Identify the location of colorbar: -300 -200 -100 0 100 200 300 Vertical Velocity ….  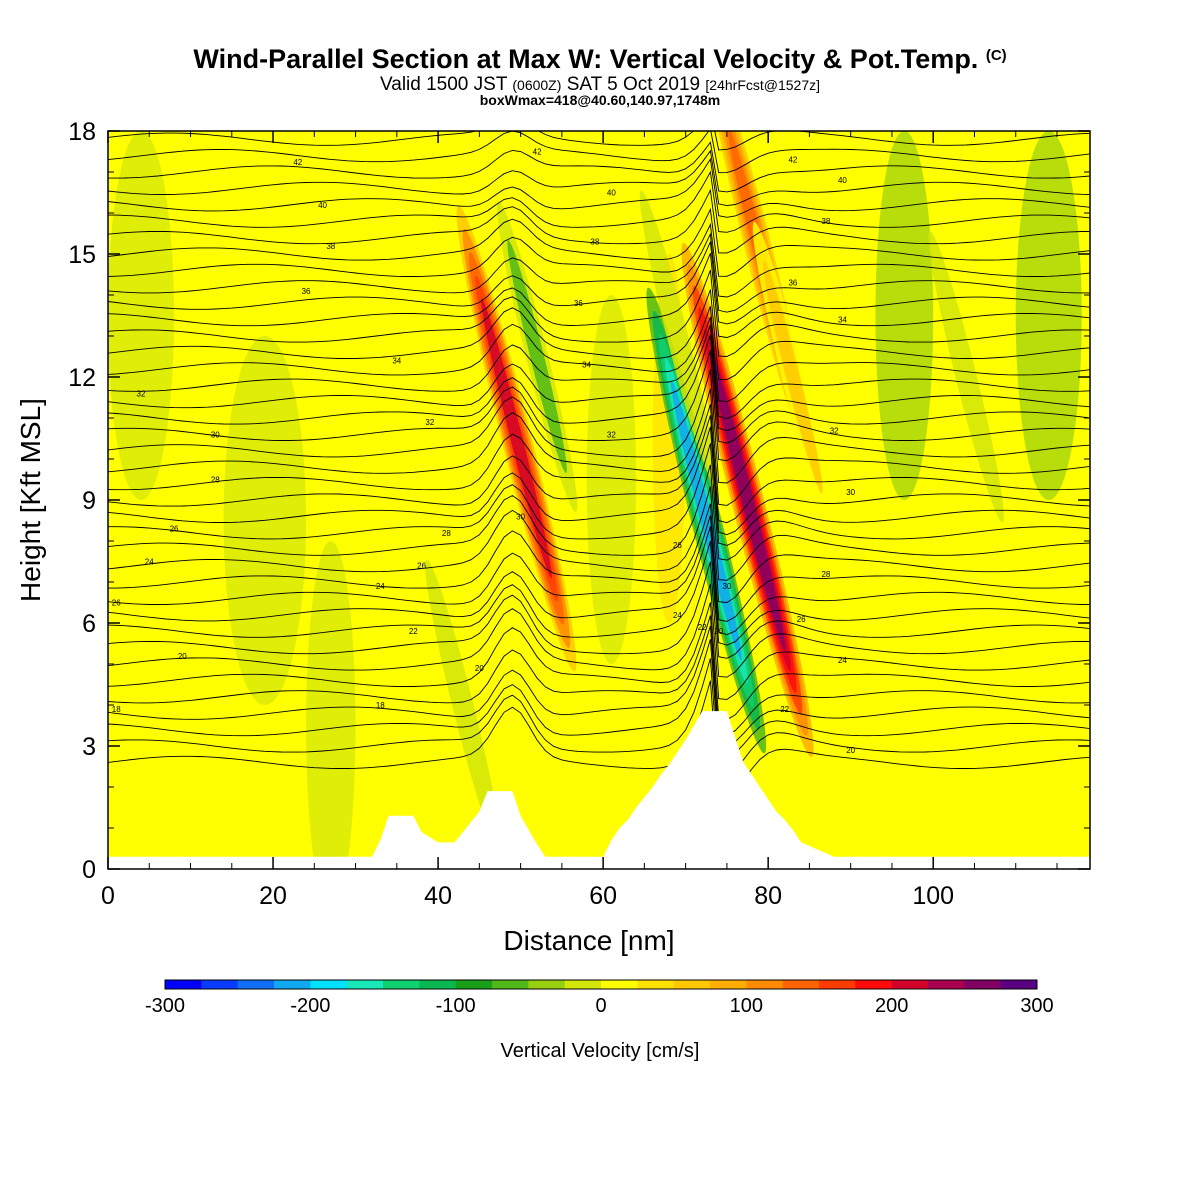
(599, 1020).